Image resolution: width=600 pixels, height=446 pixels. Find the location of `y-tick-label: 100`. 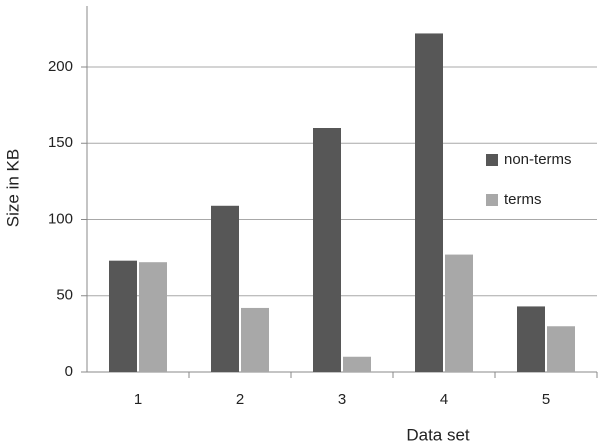

y-tick-label: 100 is located at coordinates (60, 218).